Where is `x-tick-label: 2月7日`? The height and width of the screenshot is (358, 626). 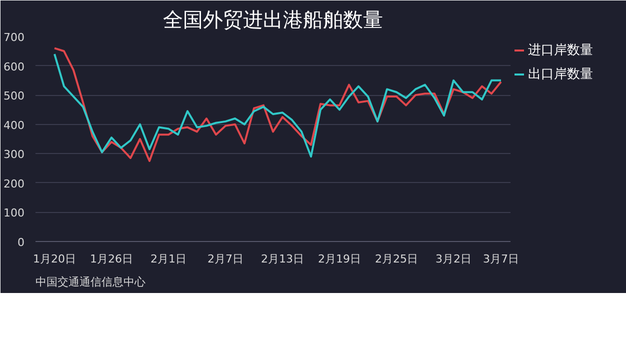
x-tick-label: 2月7日 is located at coordinates (226, 259).